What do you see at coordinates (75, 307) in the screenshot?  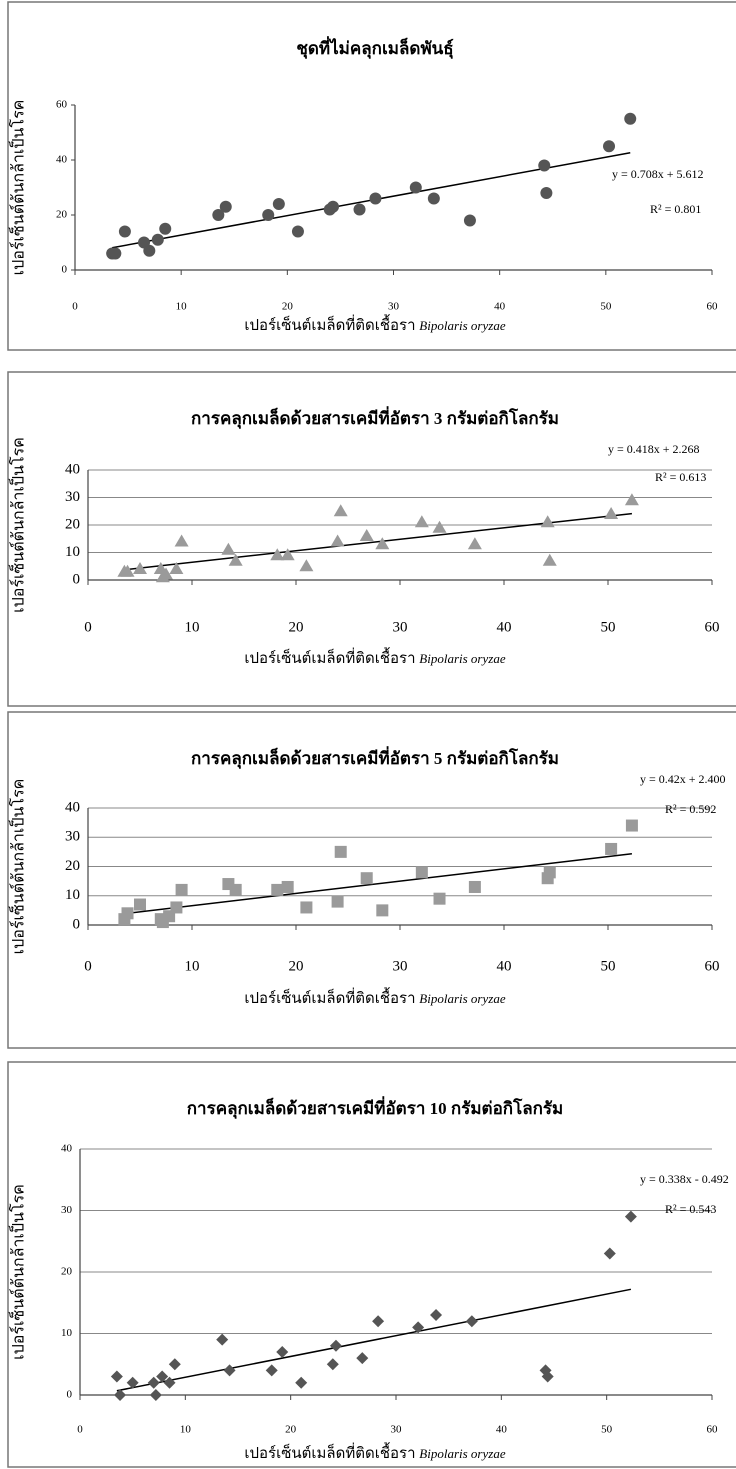 I see `x-tick-label: 0` at bounding box center [75, 307].